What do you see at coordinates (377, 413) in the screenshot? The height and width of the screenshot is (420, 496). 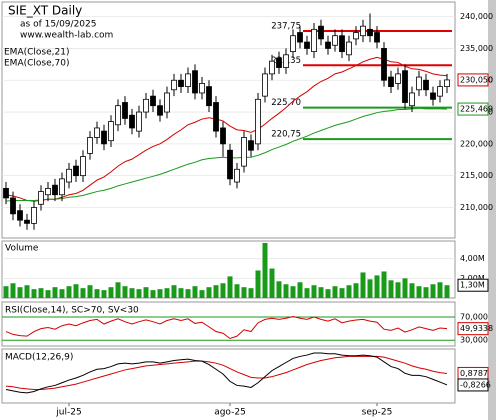 I see `x-tick-label: sep-25` at bounding box center [377, 413].